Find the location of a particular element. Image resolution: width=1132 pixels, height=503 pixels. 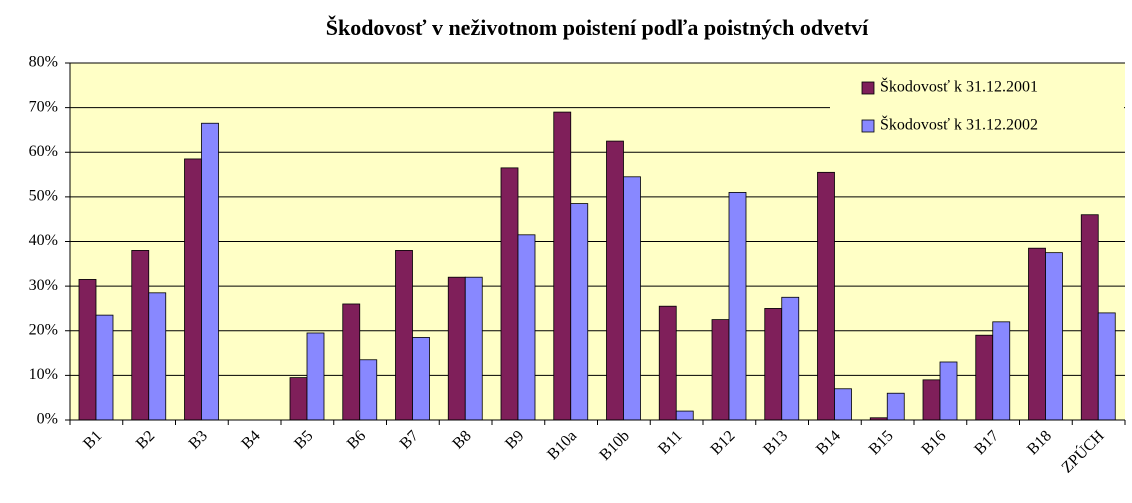

x-tick-label: B10a is located at coordinates (562, 445).